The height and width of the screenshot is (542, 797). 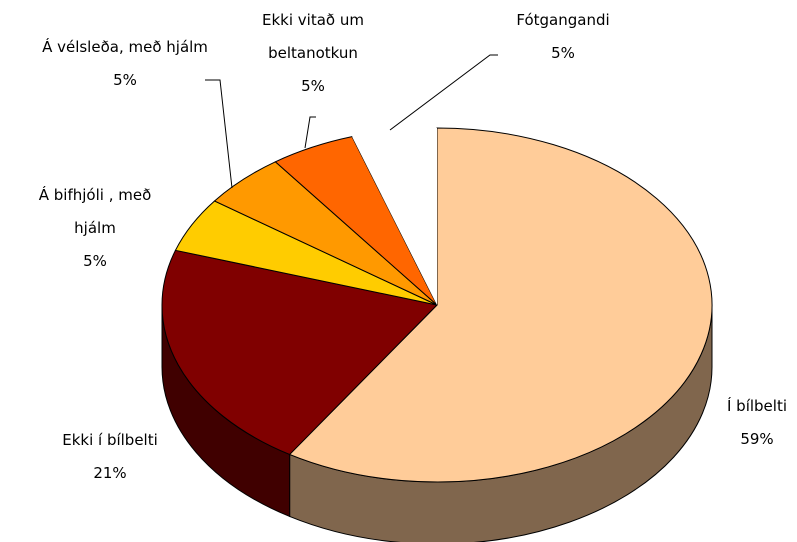 What do you see at coordinates (563, 20) in the screenshot?
I see `category-name: Fótgangandi` at bounding box center [563, 20].